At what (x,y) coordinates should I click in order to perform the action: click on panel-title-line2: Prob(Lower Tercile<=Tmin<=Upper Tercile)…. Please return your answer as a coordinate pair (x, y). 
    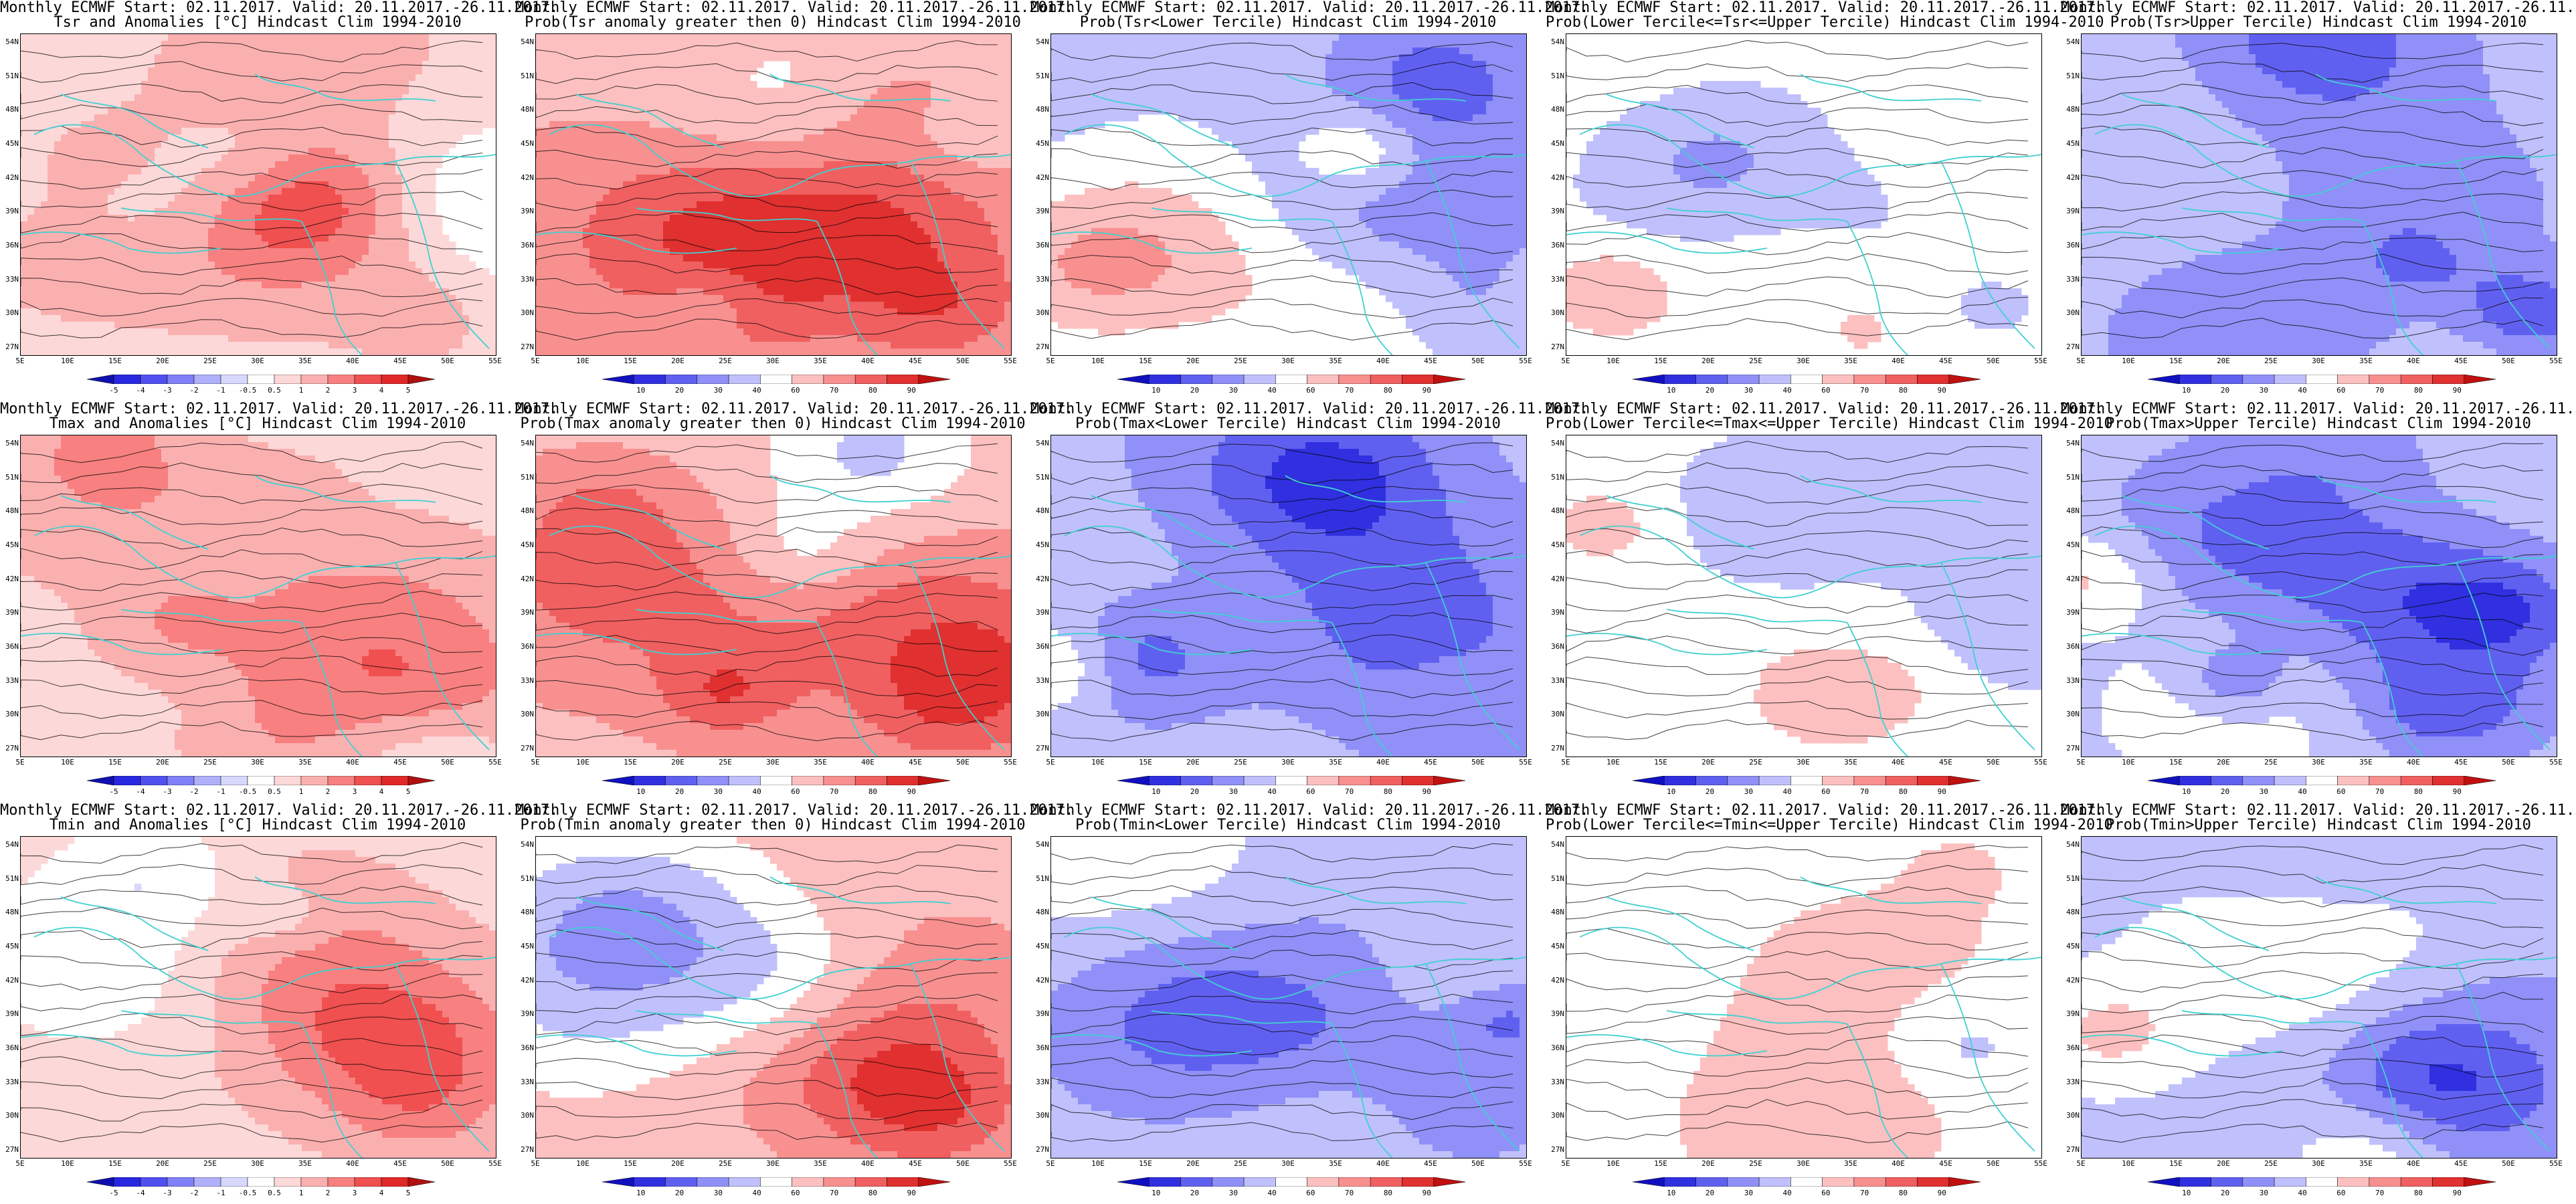
    Looking at the image, I should click on (1829, 825).